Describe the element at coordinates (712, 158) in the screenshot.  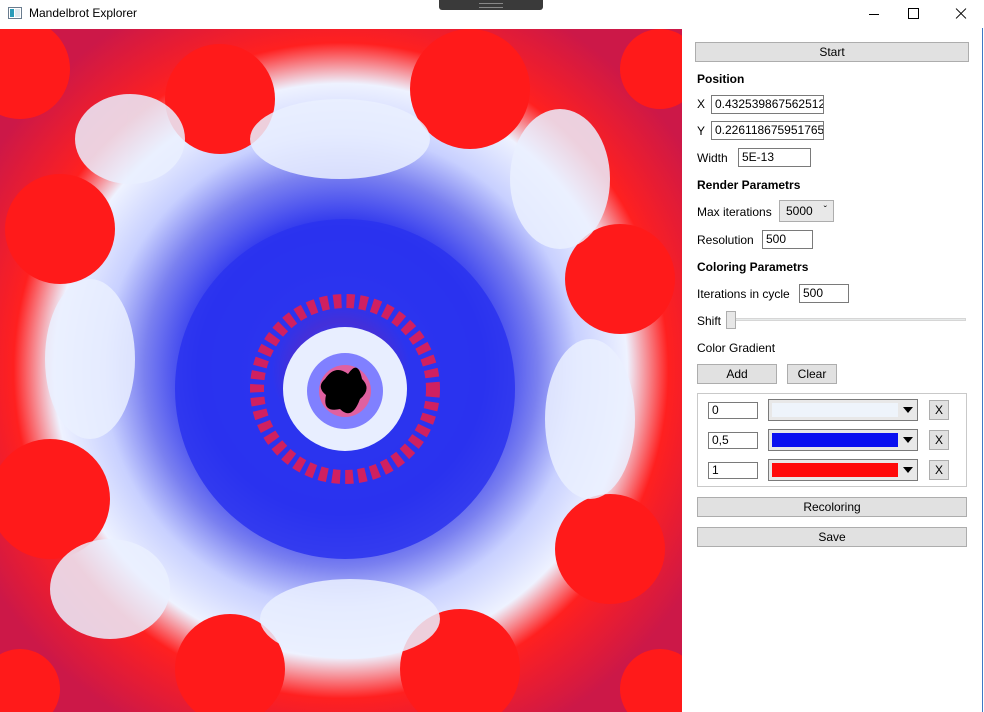
I see `width-label: Width` at that location.